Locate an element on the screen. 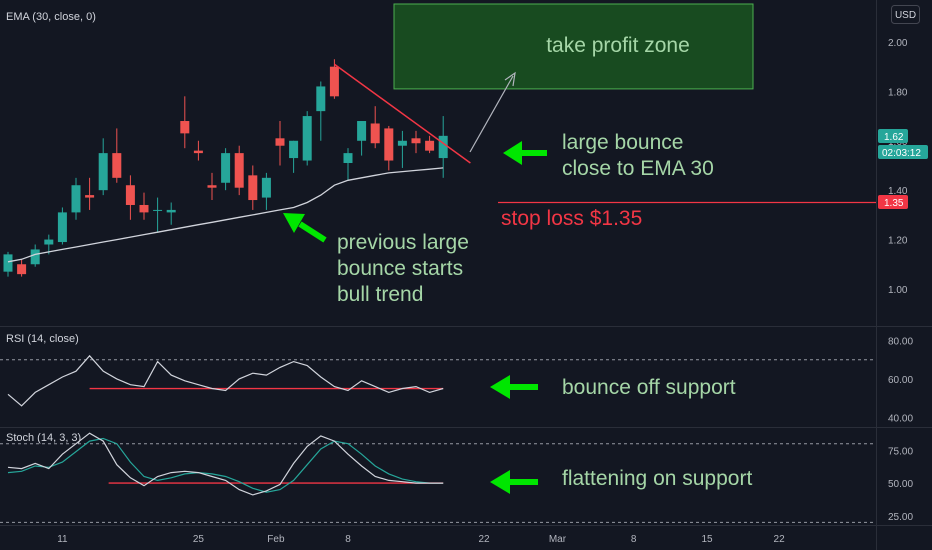 Image resolution: width=932 pixels, height=550 pixels. y-tick-label: 80.00 is located at coordinates (900, 341).